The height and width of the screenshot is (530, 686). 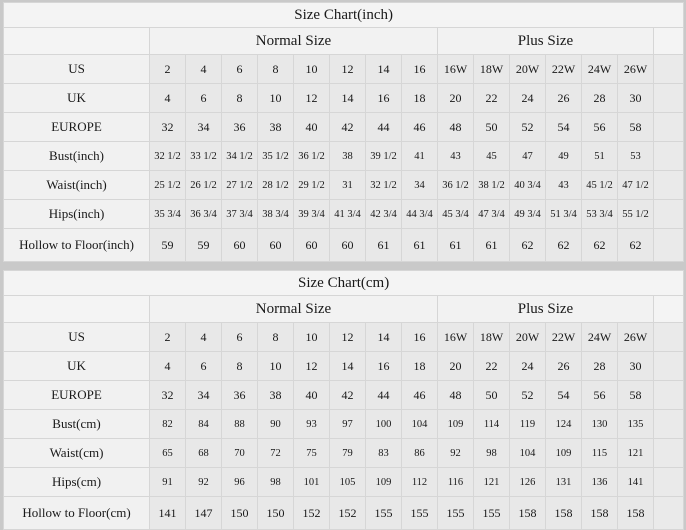 I want to click on cell-value: 100, so click(x=383, y=424).